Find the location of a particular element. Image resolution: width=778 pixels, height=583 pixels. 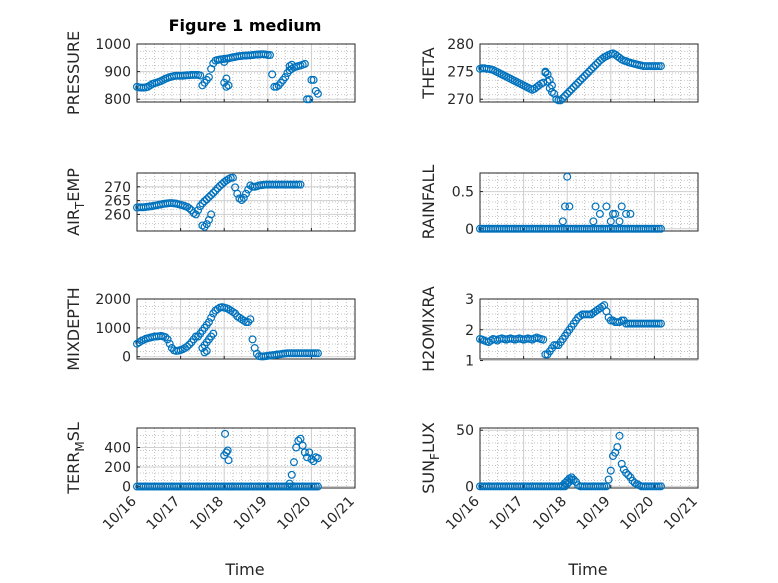

y-tick-label: 280 is located at coordinates (460, 45).